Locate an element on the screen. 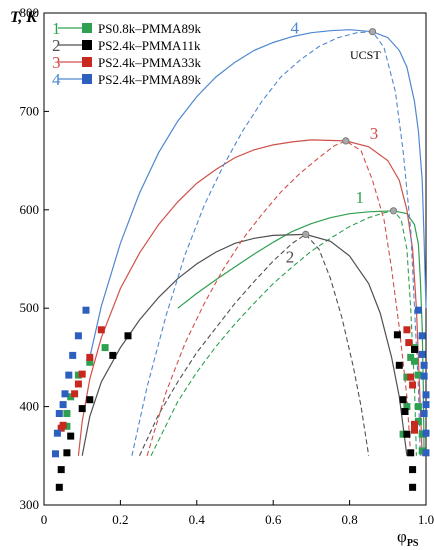  curve-label-4: 4 is located at coordinates (295, 28).